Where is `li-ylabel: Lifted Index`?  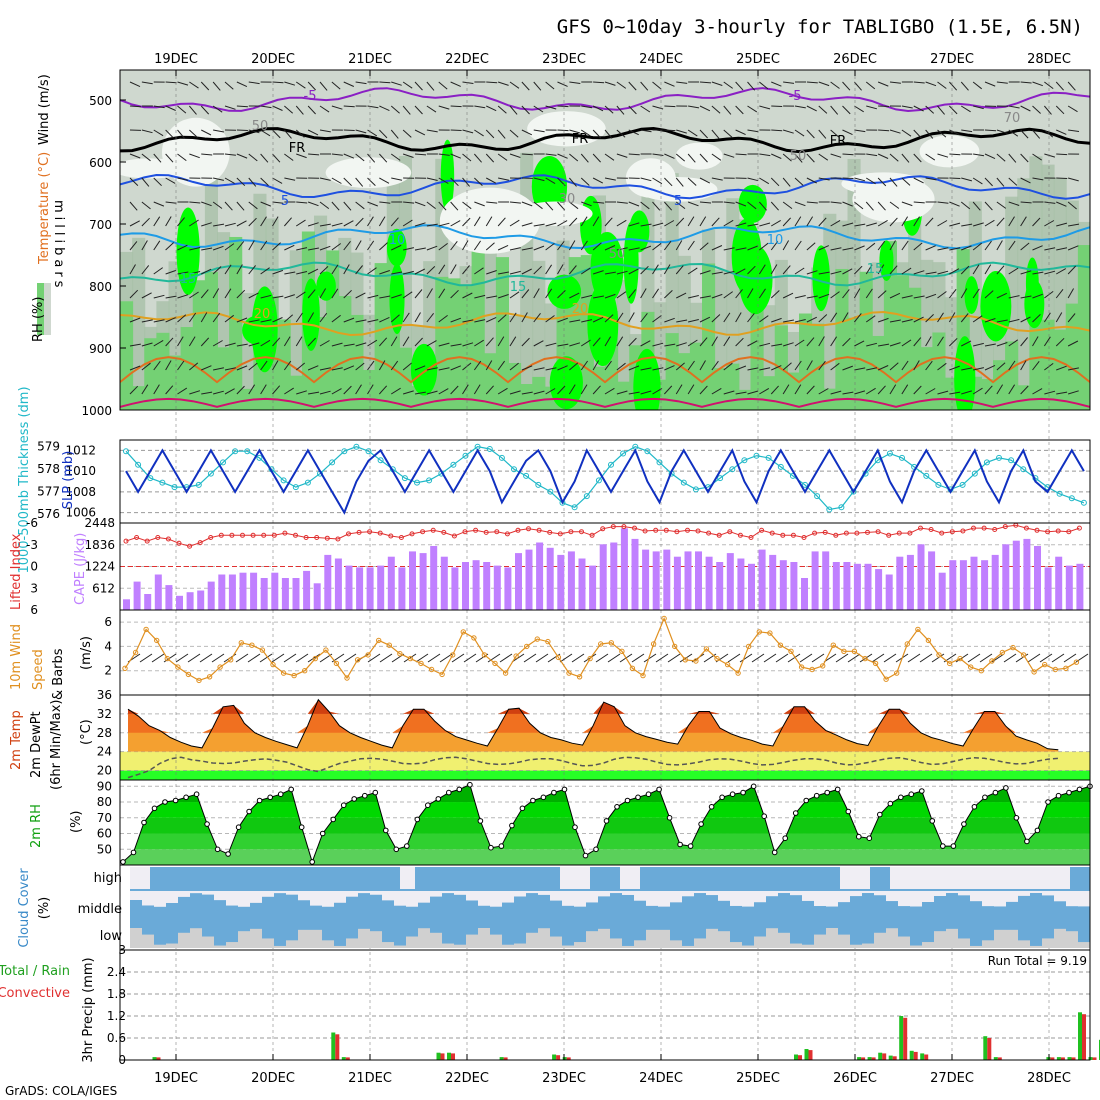
li-ylabel: Lifted Index is located at coordinates (16, 571).